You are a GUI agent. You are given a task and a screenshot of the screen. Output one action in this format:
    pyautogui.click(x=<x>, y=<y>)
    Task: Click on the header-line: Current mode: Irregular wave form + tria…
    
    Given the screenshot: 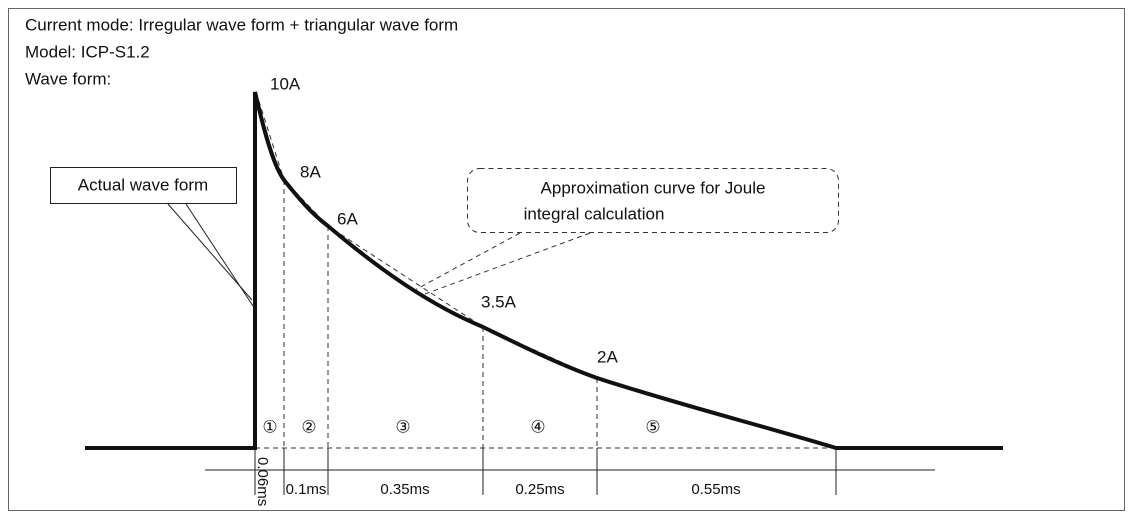 What is the action you would take?
    pyautogui.click(x=241, y=24)
    